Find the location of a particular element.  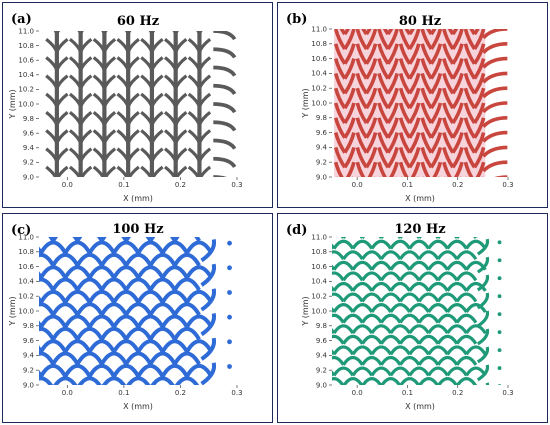

y-tick-label: 9.2 is located at coordinates (28, 371).